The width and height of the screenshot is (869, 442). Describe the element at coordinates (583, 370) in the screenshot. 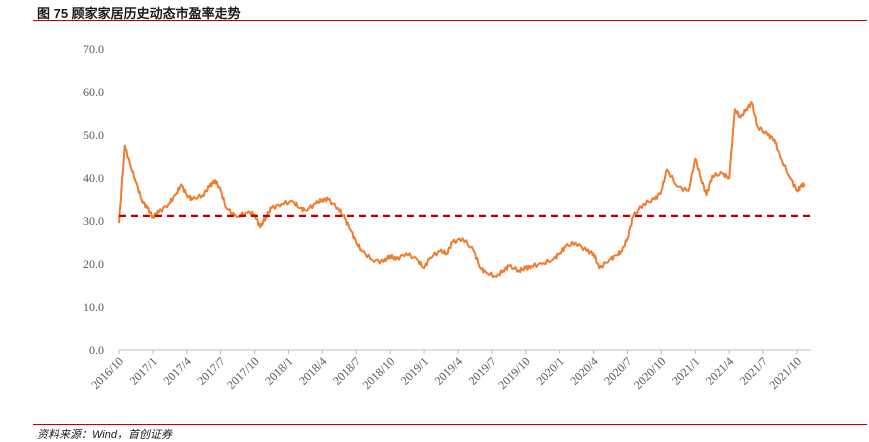

I see `x-tick-label: 2020/4` at that location.